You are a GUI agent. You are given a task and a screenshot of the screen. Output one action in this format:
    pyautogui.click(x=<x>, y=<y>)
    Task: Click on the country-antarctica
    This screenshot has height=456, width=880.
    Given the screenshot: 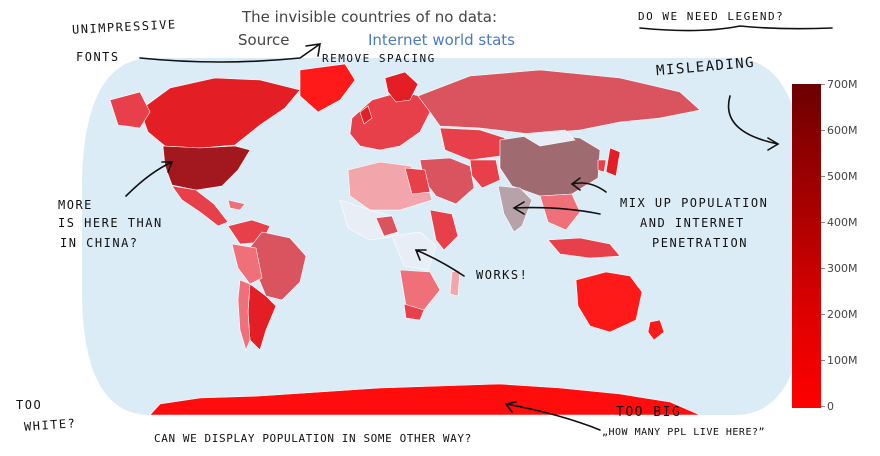 What is the action you would take?
    pyautogui.click(x=425, y=399)
    